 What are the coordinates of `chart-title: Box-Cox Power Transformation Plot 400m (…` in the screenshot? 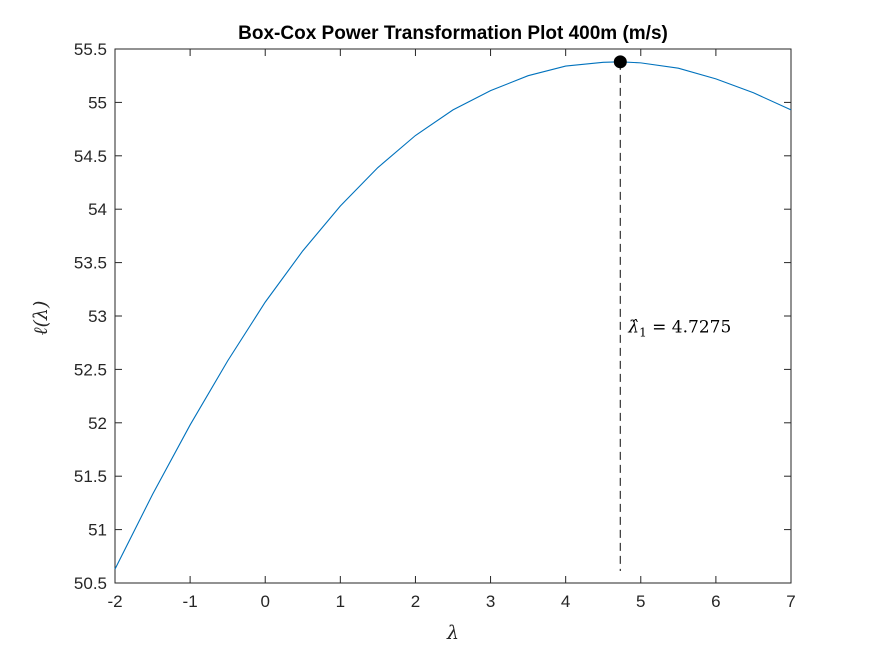 It's located at (453, 33).